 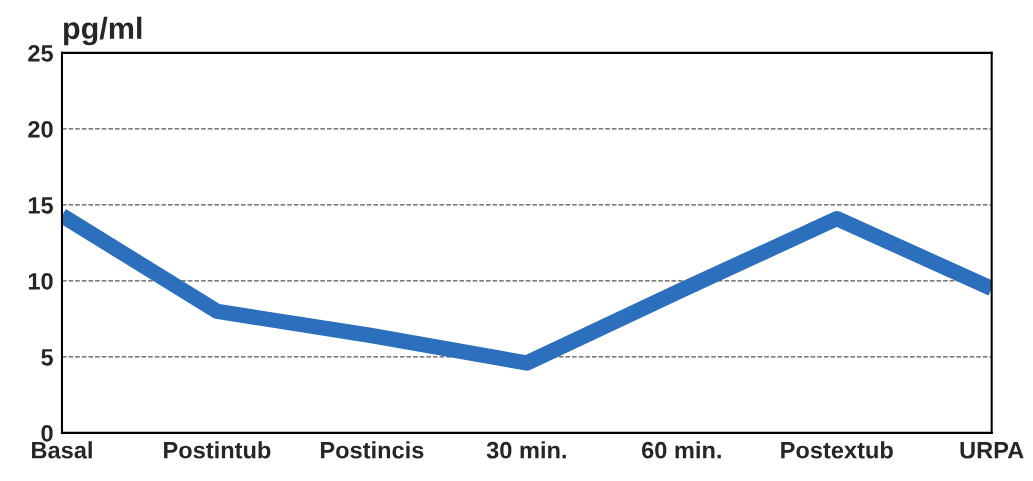 I want to click on x-tick-label: Postincis, so click(x=372, y=450).